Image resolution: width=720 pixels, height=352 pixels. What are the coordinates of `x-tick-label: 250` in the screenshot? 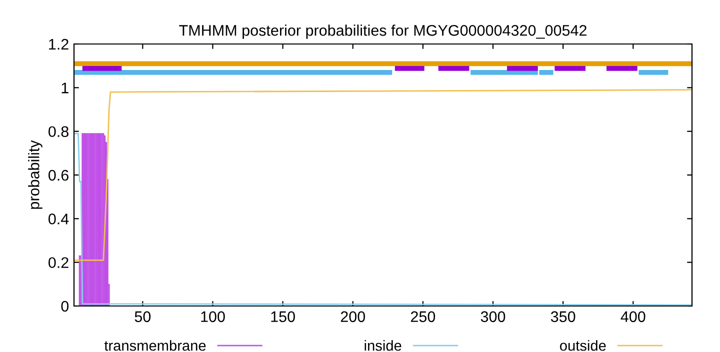 It's located at (423, 316).